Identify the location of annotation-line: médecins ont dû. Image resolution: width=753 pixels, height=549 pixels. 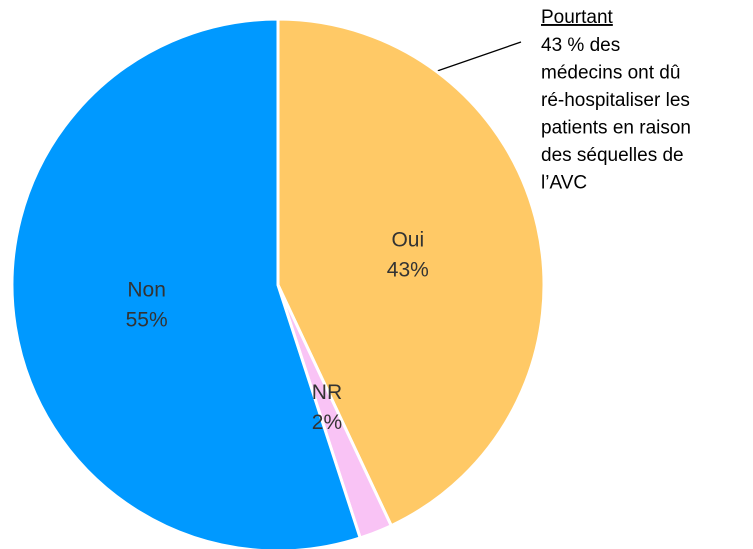
(610, 73).